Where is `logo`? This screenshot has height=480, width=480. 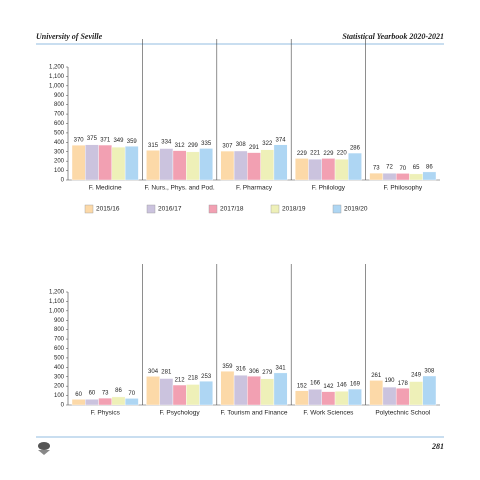
logo is located at coordinates (44, 448).